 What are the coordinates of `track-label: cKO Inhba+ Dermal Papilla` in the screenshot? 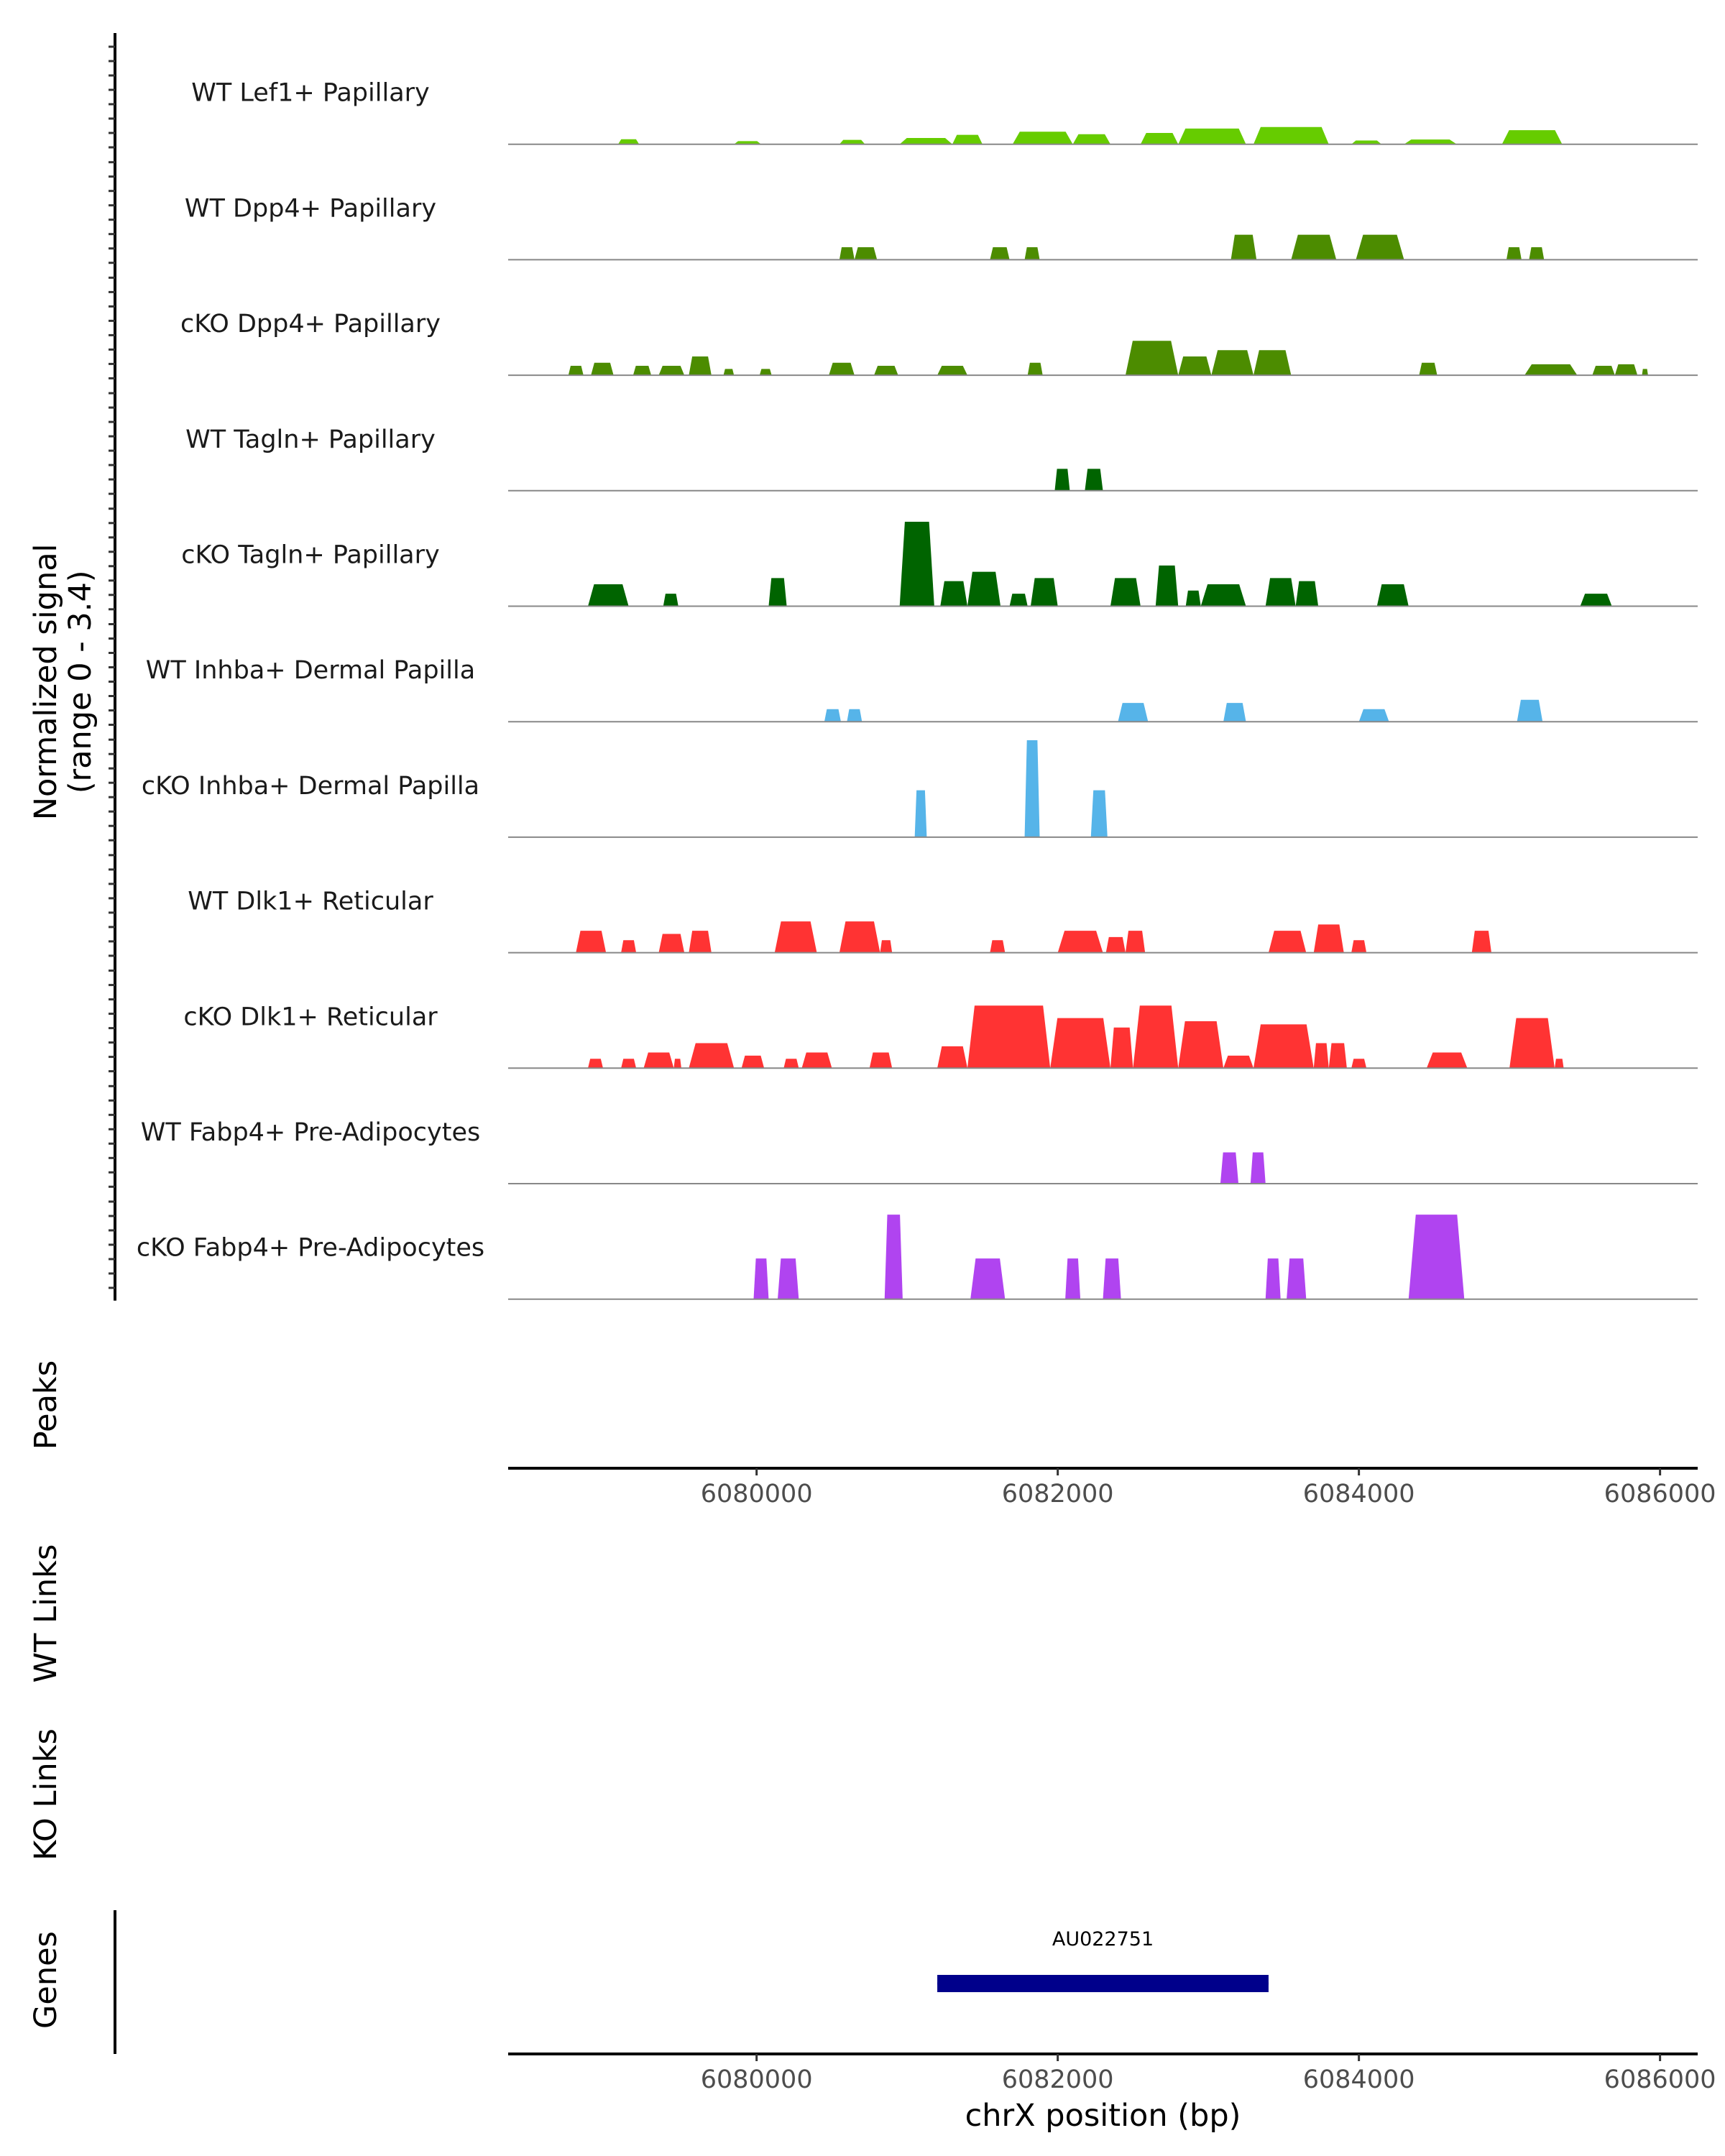 It's located at (310, 787).